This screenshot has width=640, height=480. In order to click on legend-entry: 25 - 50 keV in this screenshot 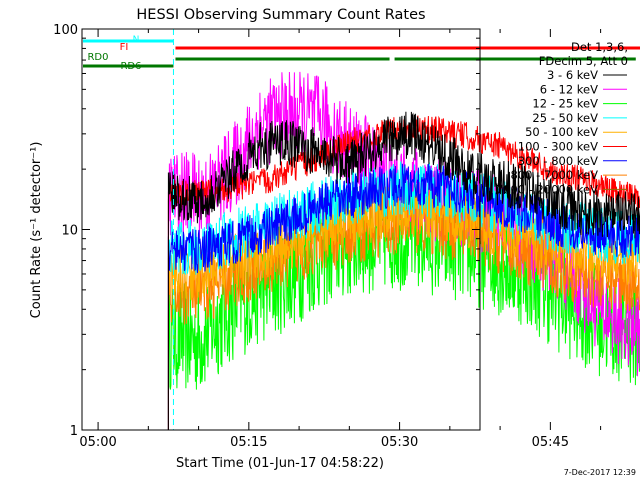, I will do `click(579, 118)`.